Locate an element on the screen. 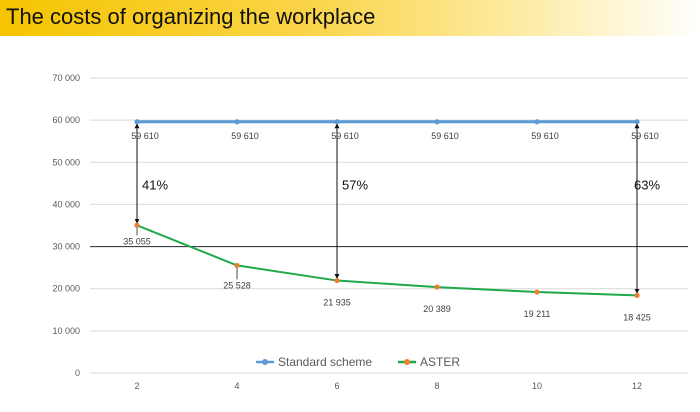  y-tick-label: 50 000 is located at coordinates (66, 162).